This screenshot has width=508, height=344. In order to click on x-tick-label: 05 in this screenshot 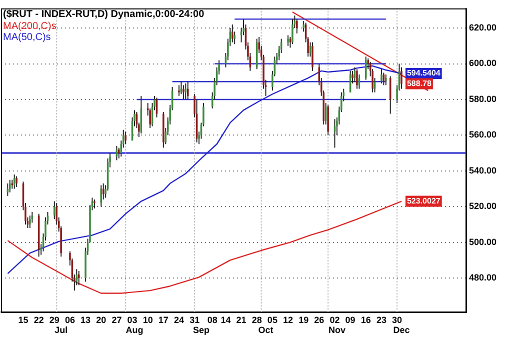, I will do `click(272, 319)`.